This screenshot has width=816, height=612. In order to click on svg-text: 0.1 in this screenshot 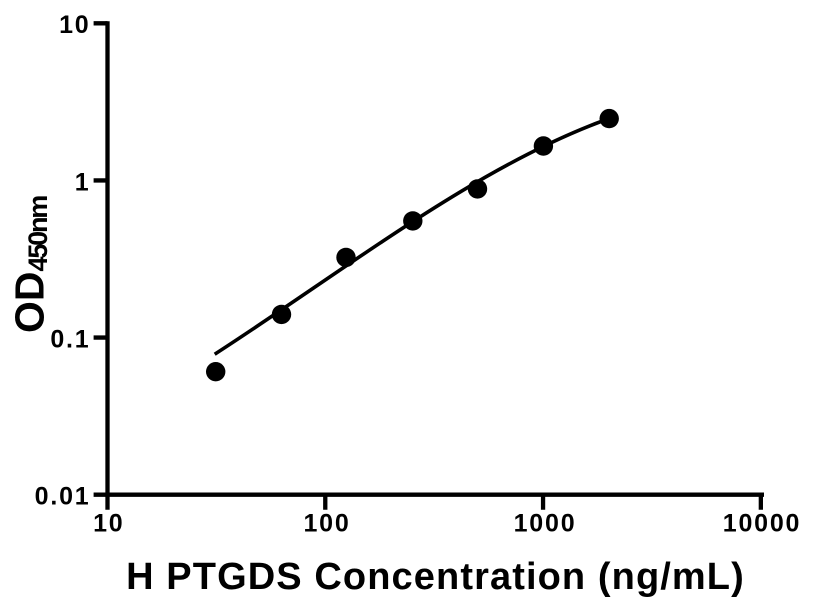, I will do `click(70, 340)`.